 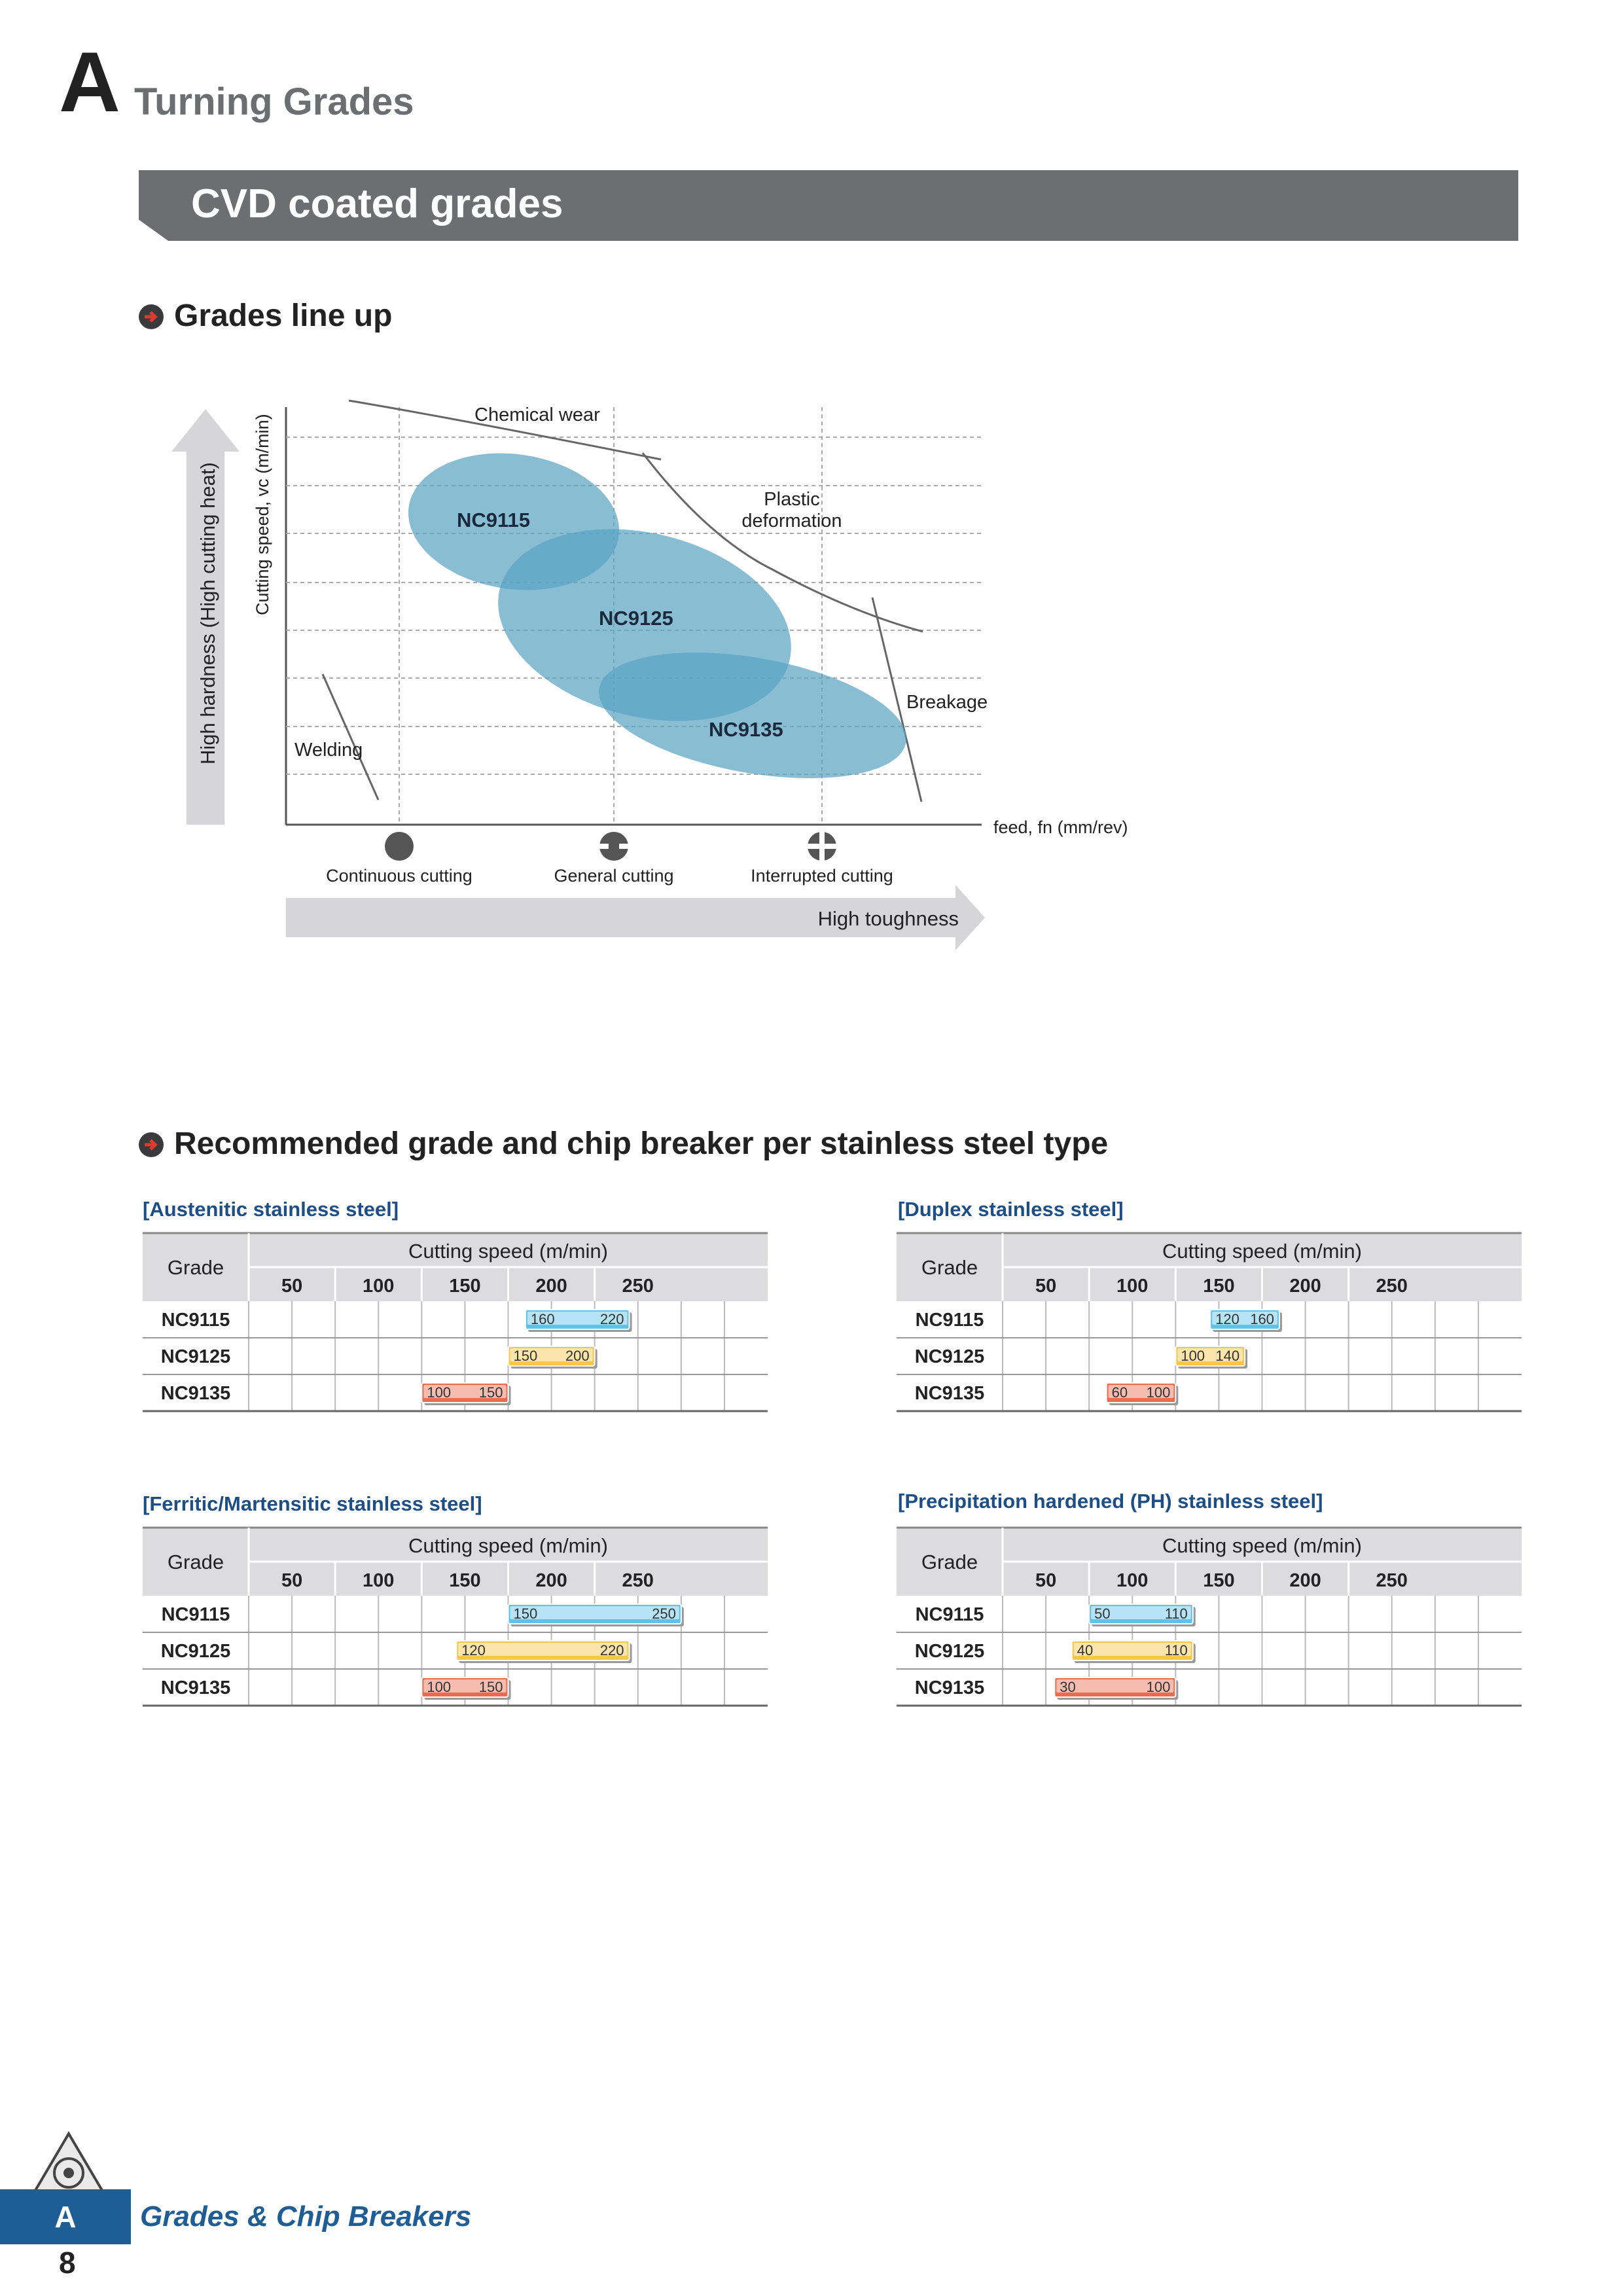 I want to click on bullet-arrow-icon, so click(x=151, y=316).